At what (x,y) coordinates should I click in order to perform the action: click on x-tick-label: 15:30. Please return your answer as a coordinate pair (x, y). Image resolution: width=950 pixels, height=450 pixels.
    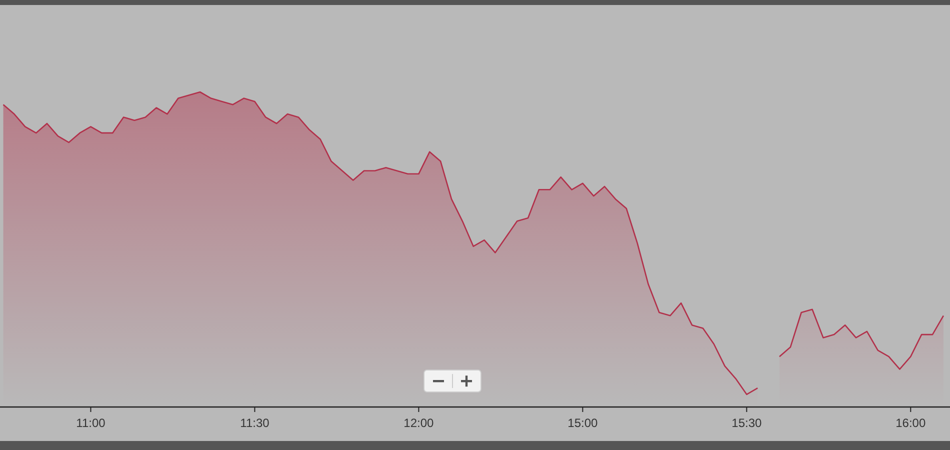
    Looking at the image, I should click on (747, 423).